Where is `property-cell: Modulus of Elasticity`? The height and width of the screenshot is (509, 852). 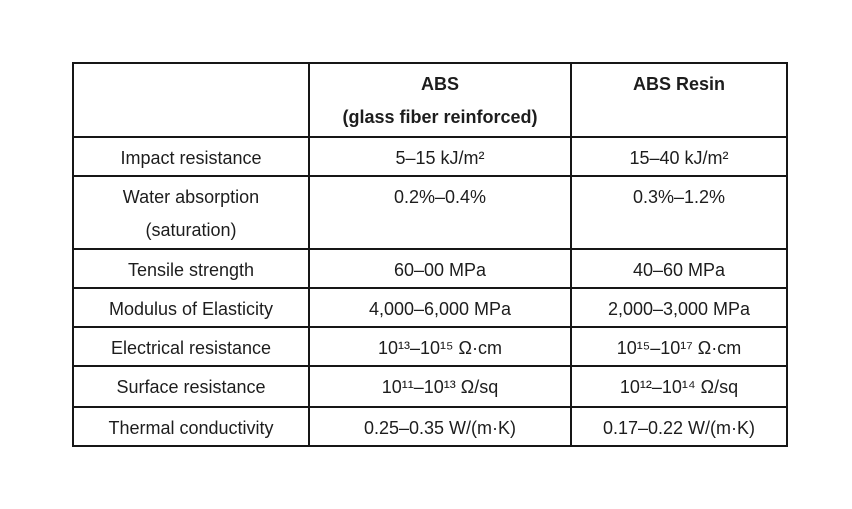 property-cell: Modulus of Elasticity is located at coordinates (191, 307).